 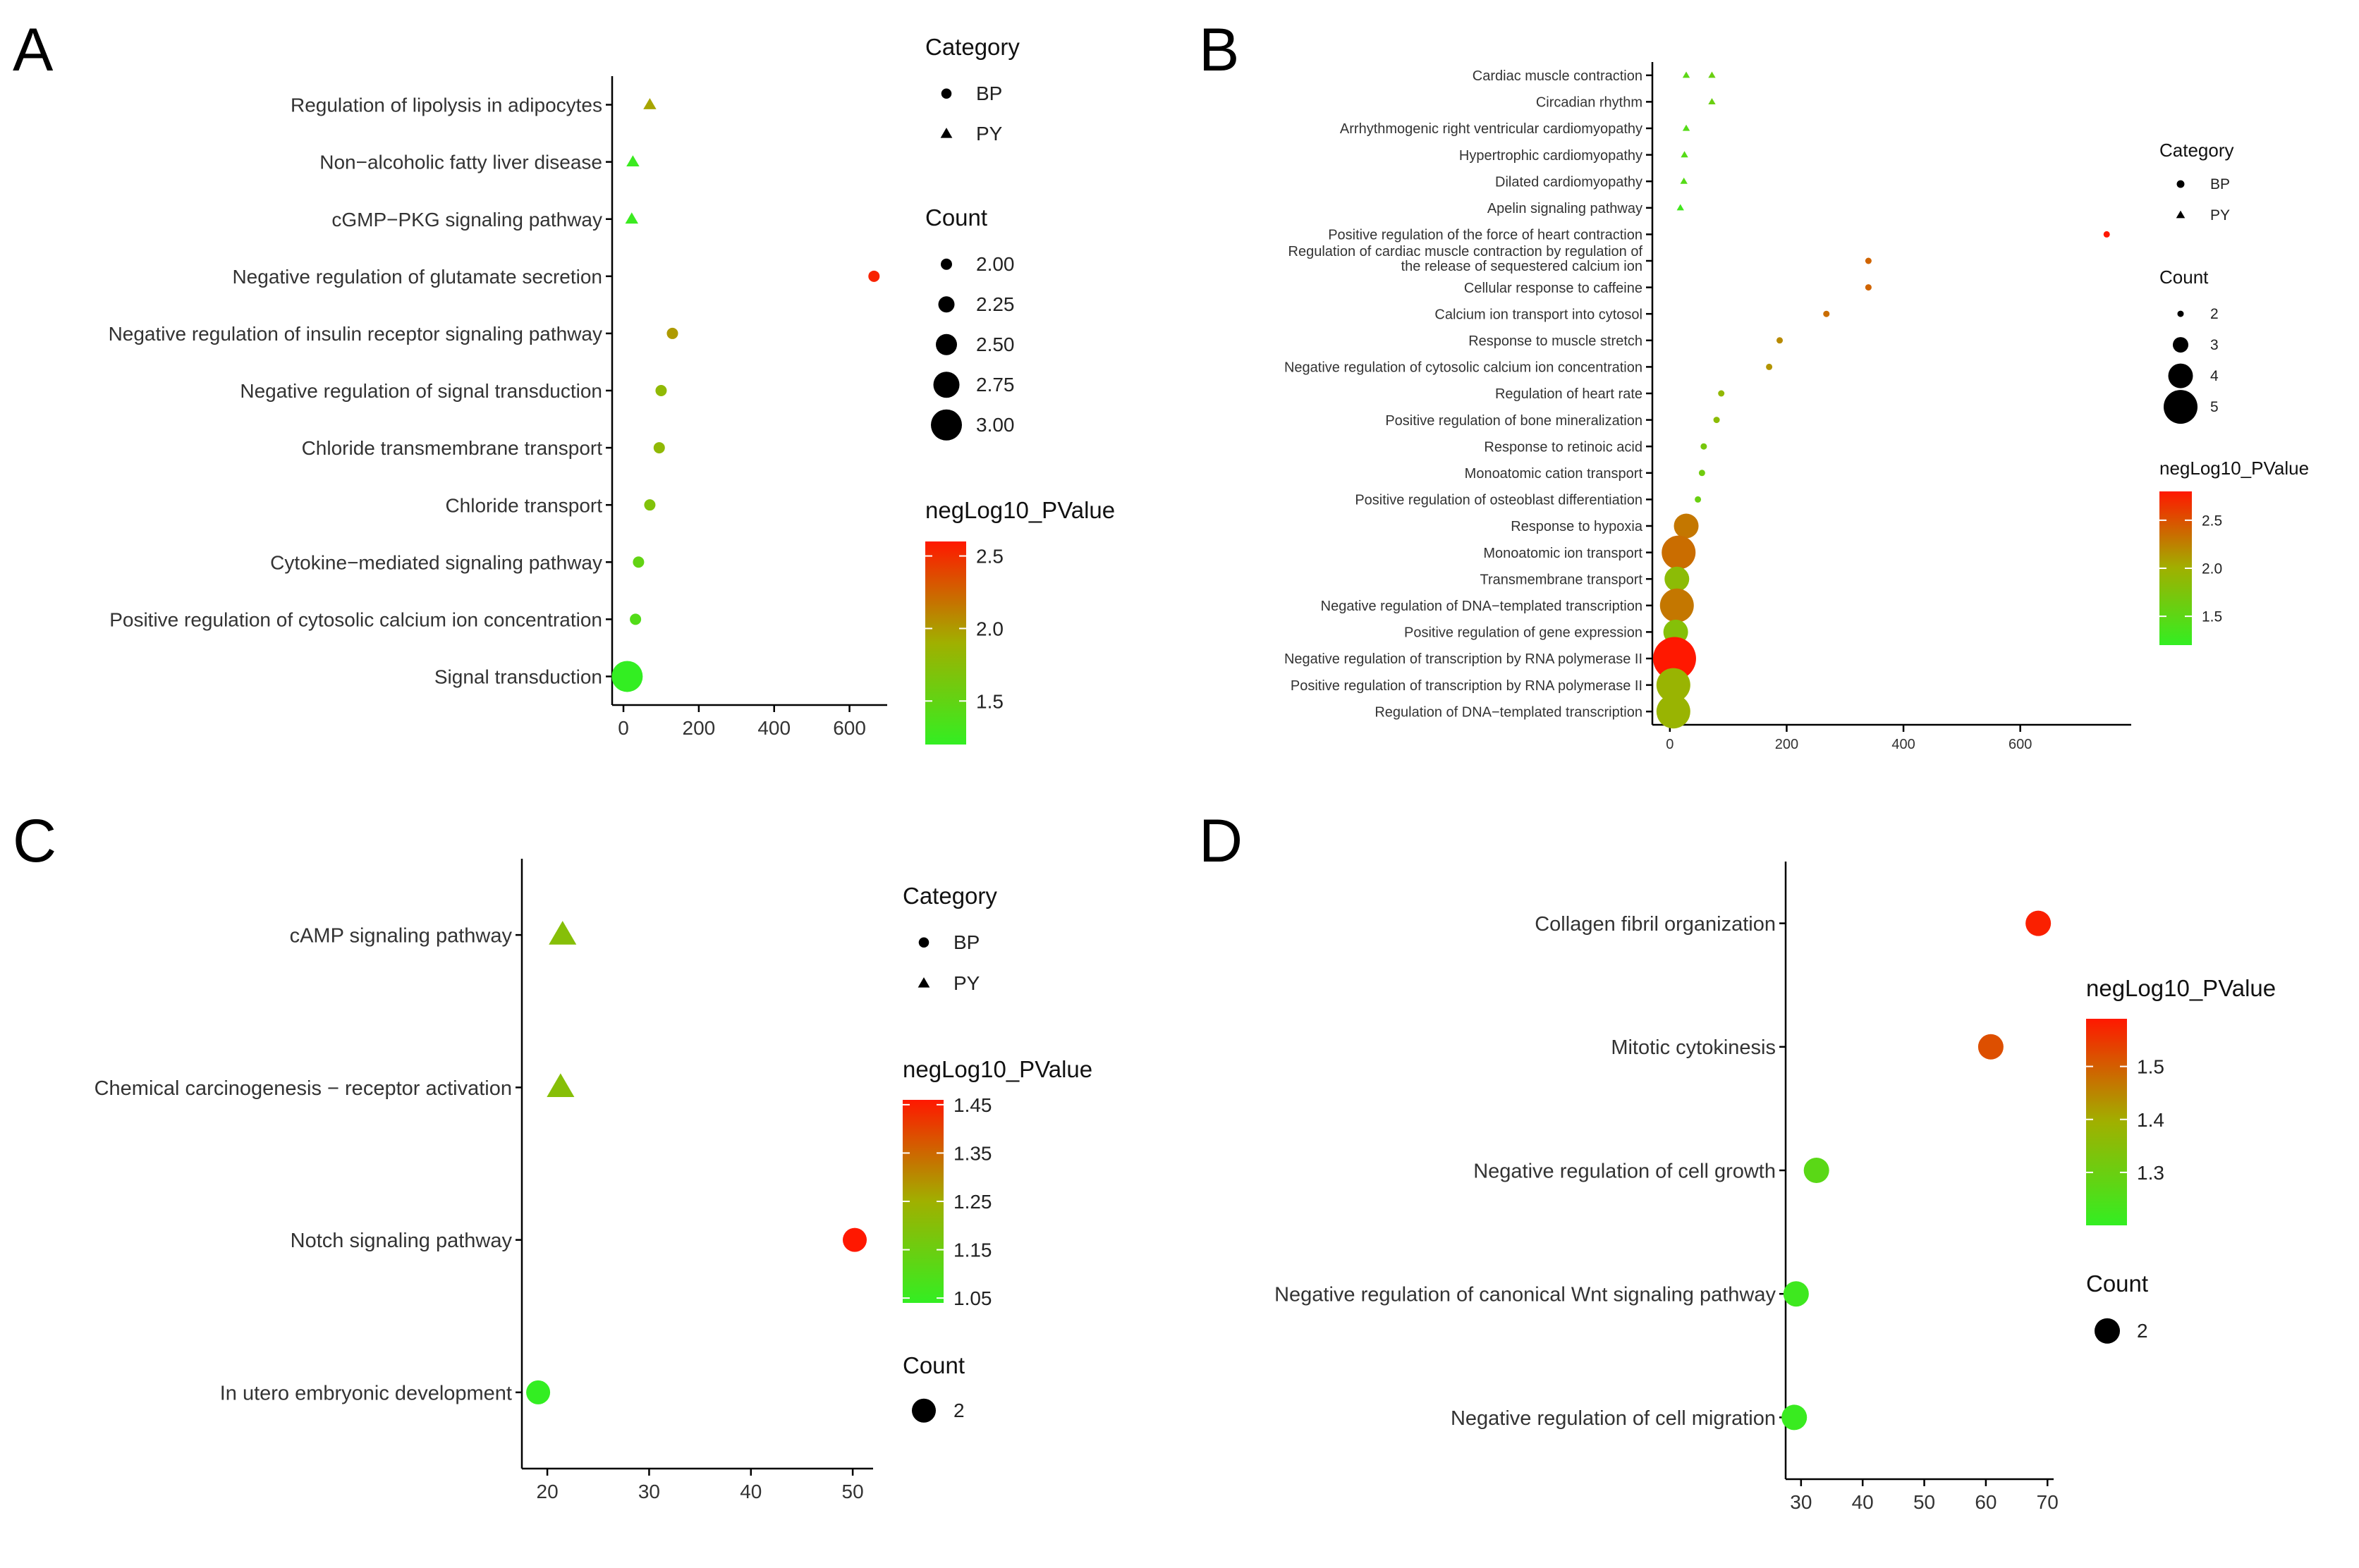 I want to click on legend-count-title-c: Count, so click(x=934, y=1365).